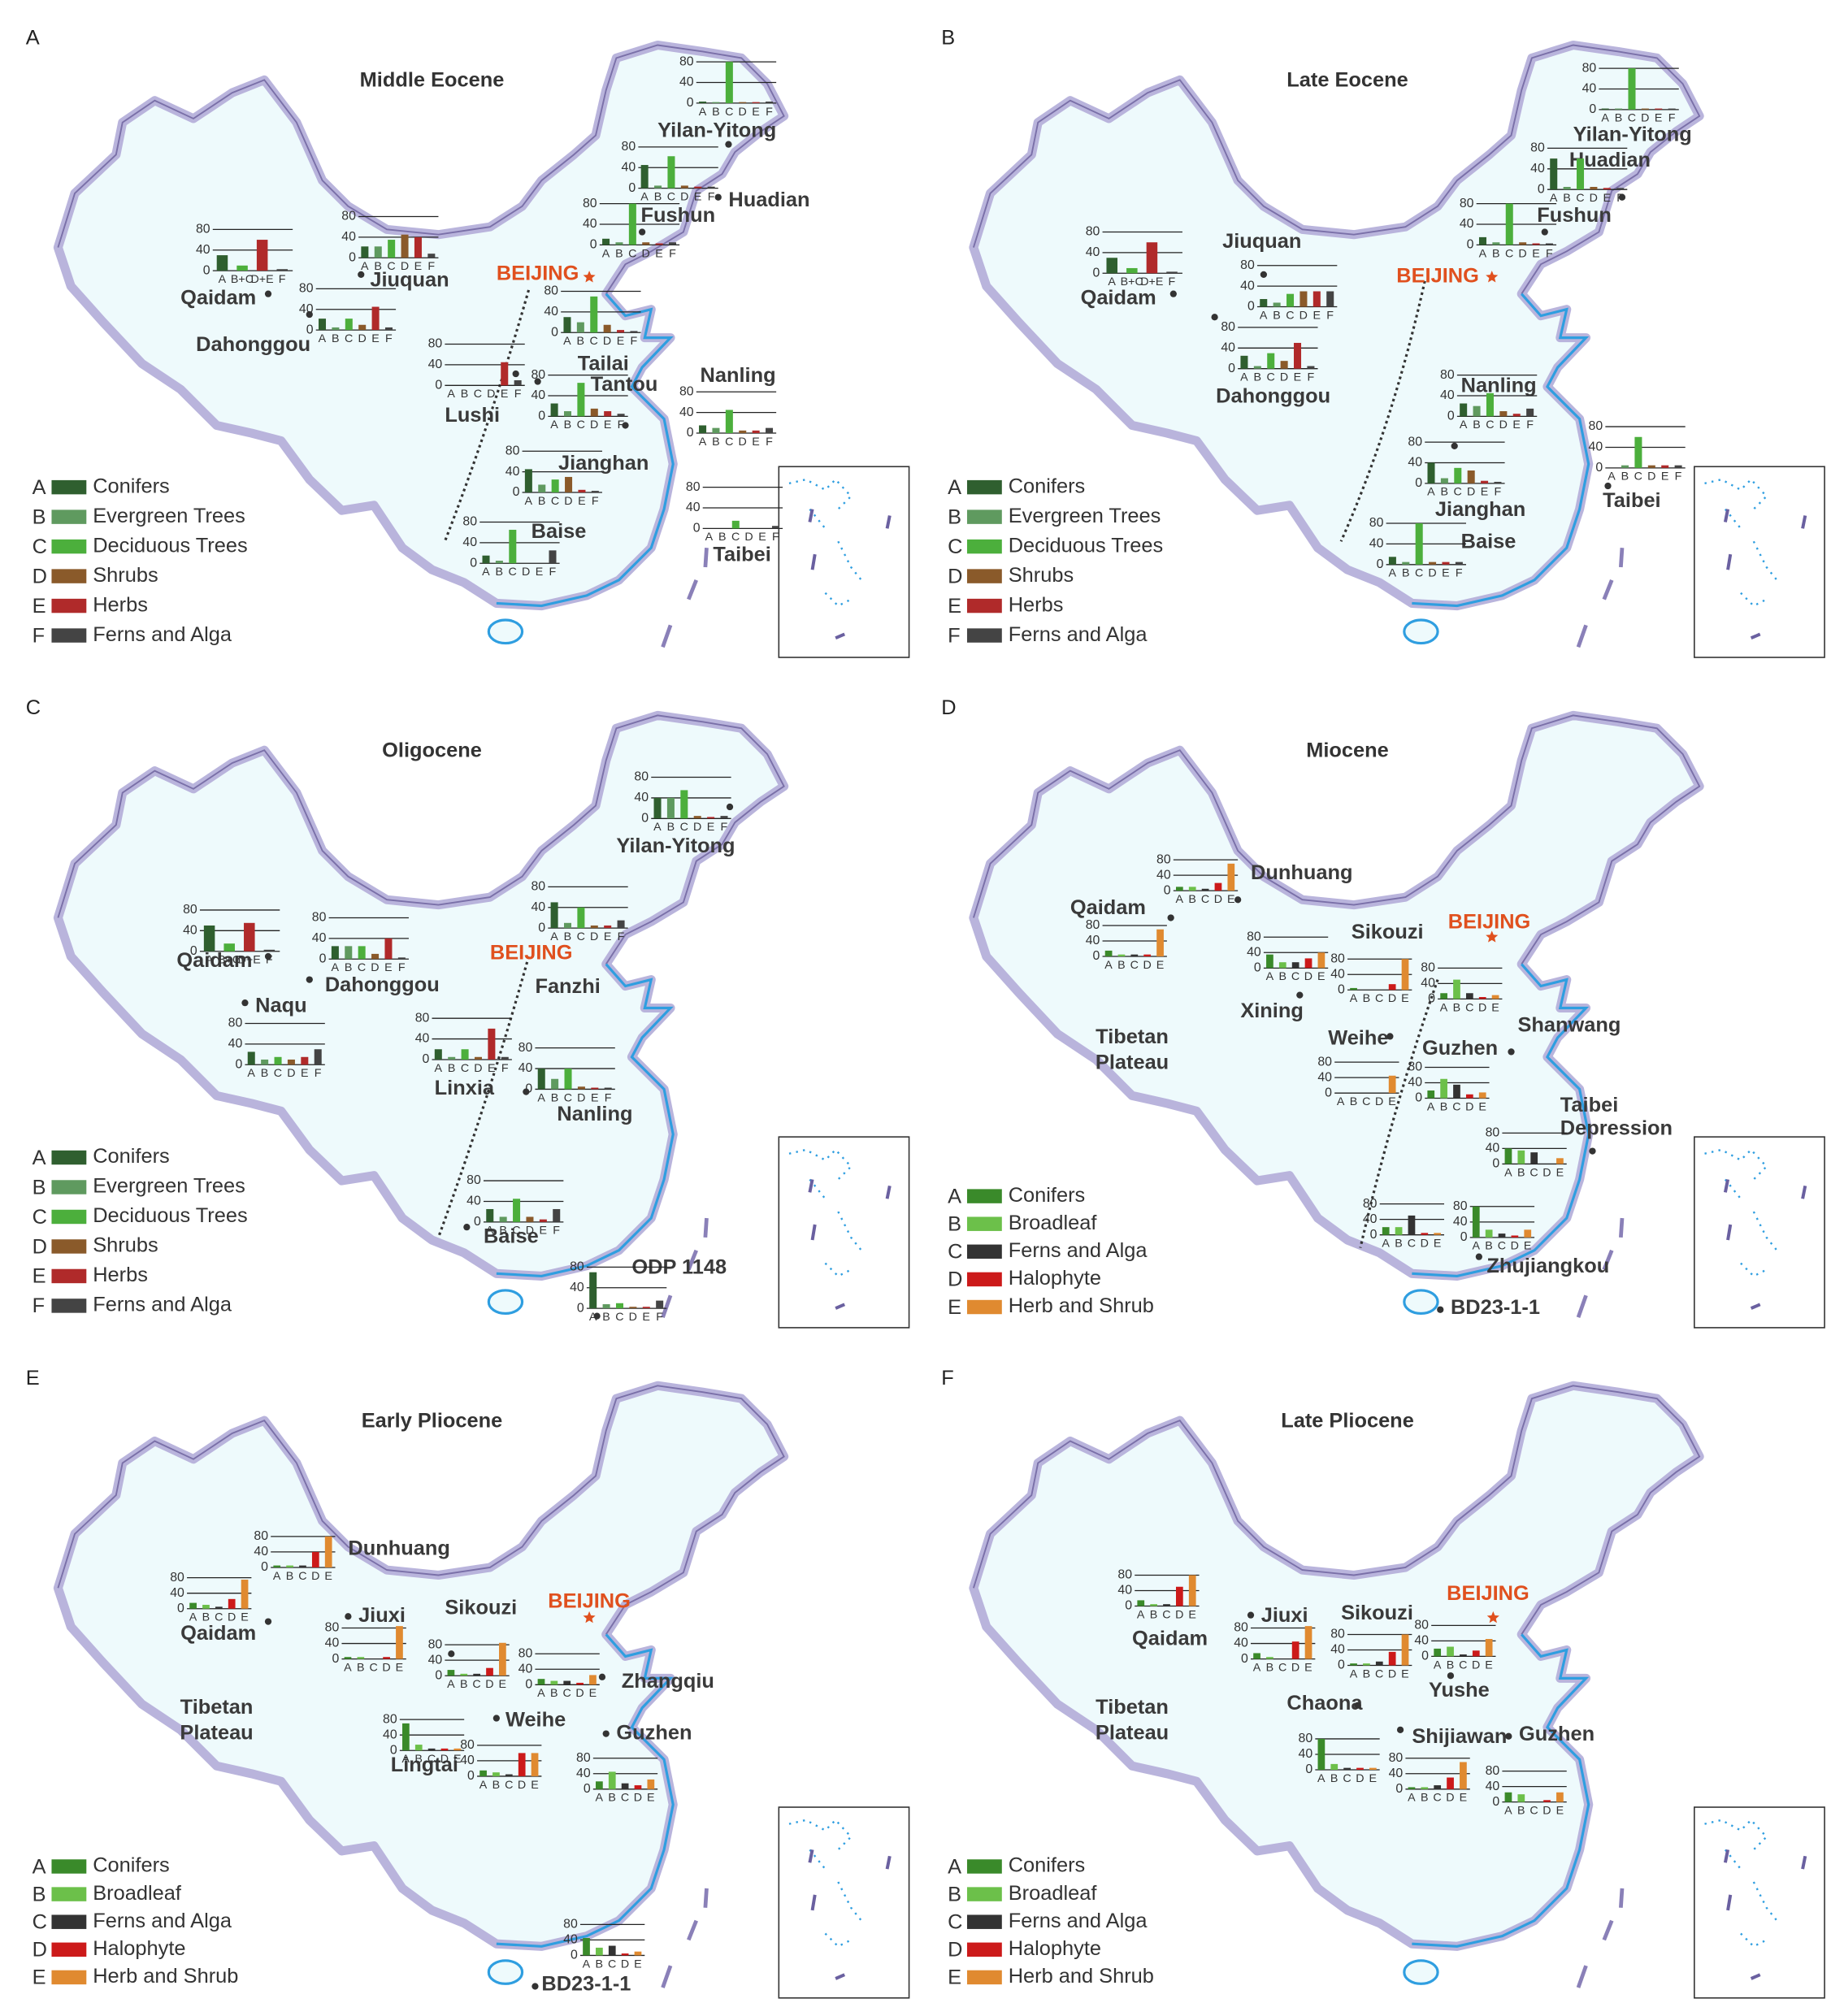 This screenshot has height=2016, width=1831. Describe the element at coordinates (69, 546) in the screenshot. I see `legend-swatch` at that location.